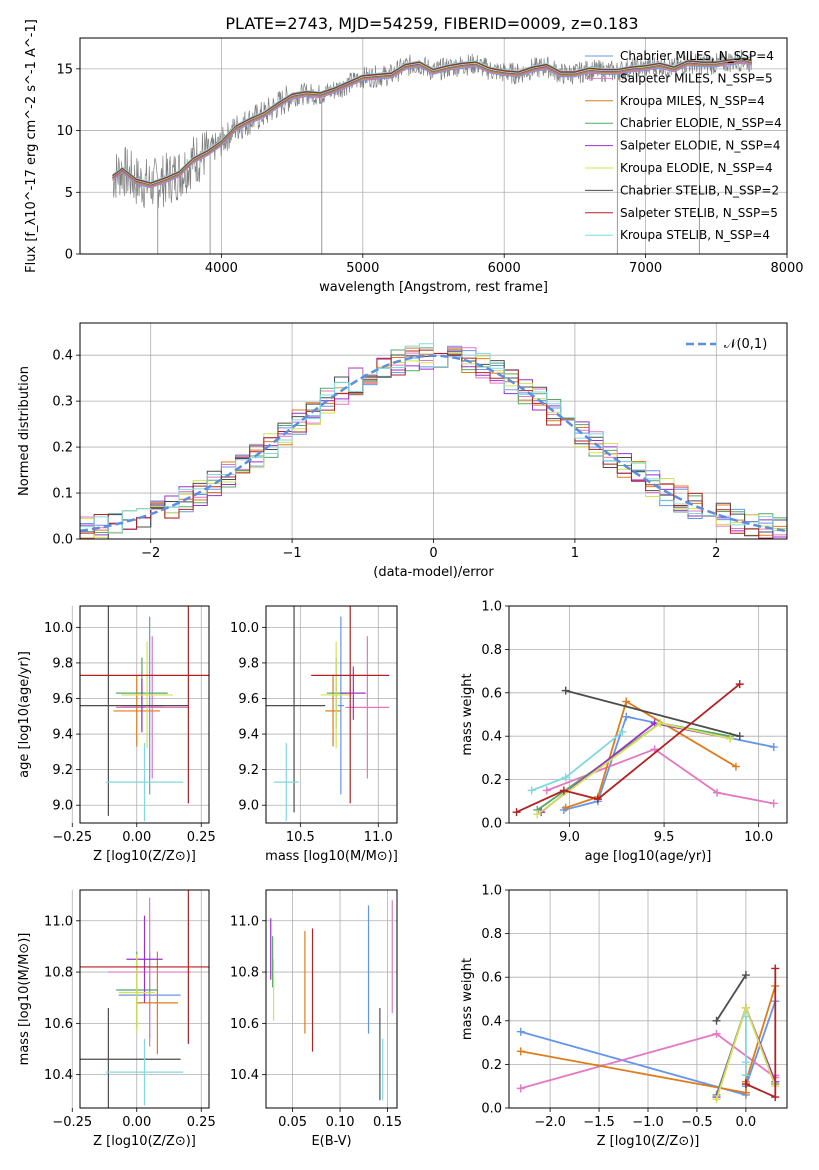  Describe the element at coordinates (331, 856) in the screenshot. I see `x-axis-label: mass [log10(M/M⊙)]` at that location.